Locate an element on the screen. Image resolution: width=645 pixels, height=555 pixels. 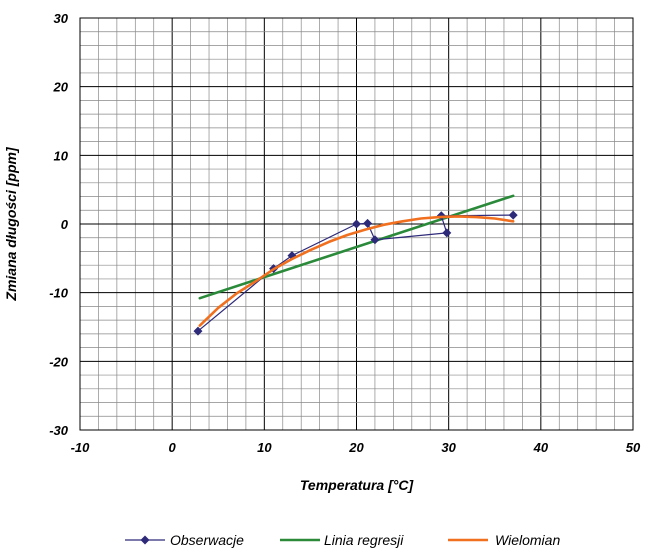
x-tick-label: 30 is located at coordinates (448, 447).